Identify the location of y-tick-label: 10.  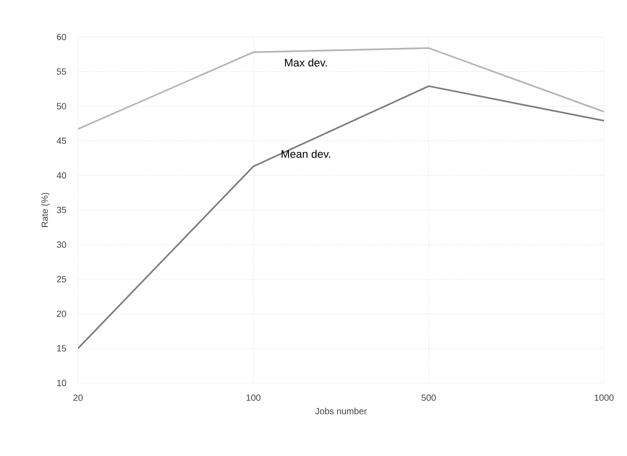
(61, 383).